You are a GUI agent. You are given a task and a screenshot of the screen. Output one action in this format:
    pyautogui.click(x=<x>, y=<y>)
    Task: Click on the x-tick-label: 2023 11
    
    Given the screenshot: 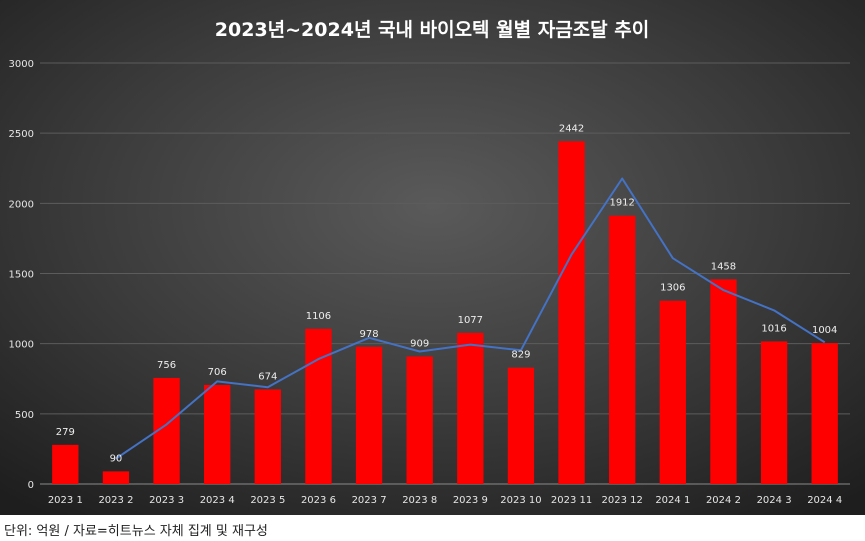 What is the action you would take?
    pyautogui.click(x=571, y=500)
    